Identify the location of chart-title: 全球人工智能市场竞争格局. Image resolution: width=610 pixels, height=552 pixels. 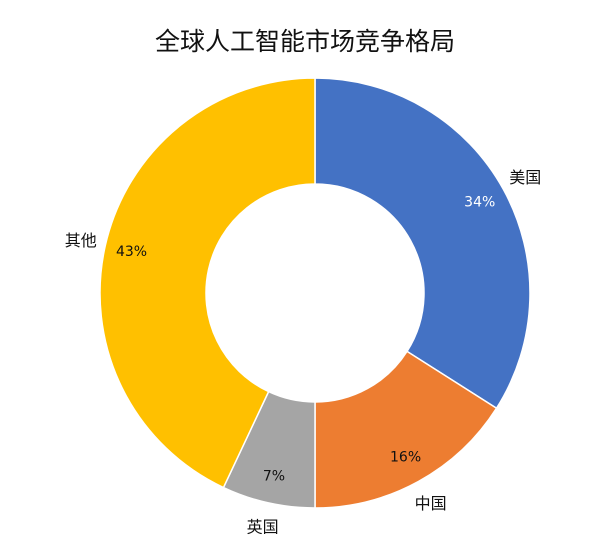
(304, 41).